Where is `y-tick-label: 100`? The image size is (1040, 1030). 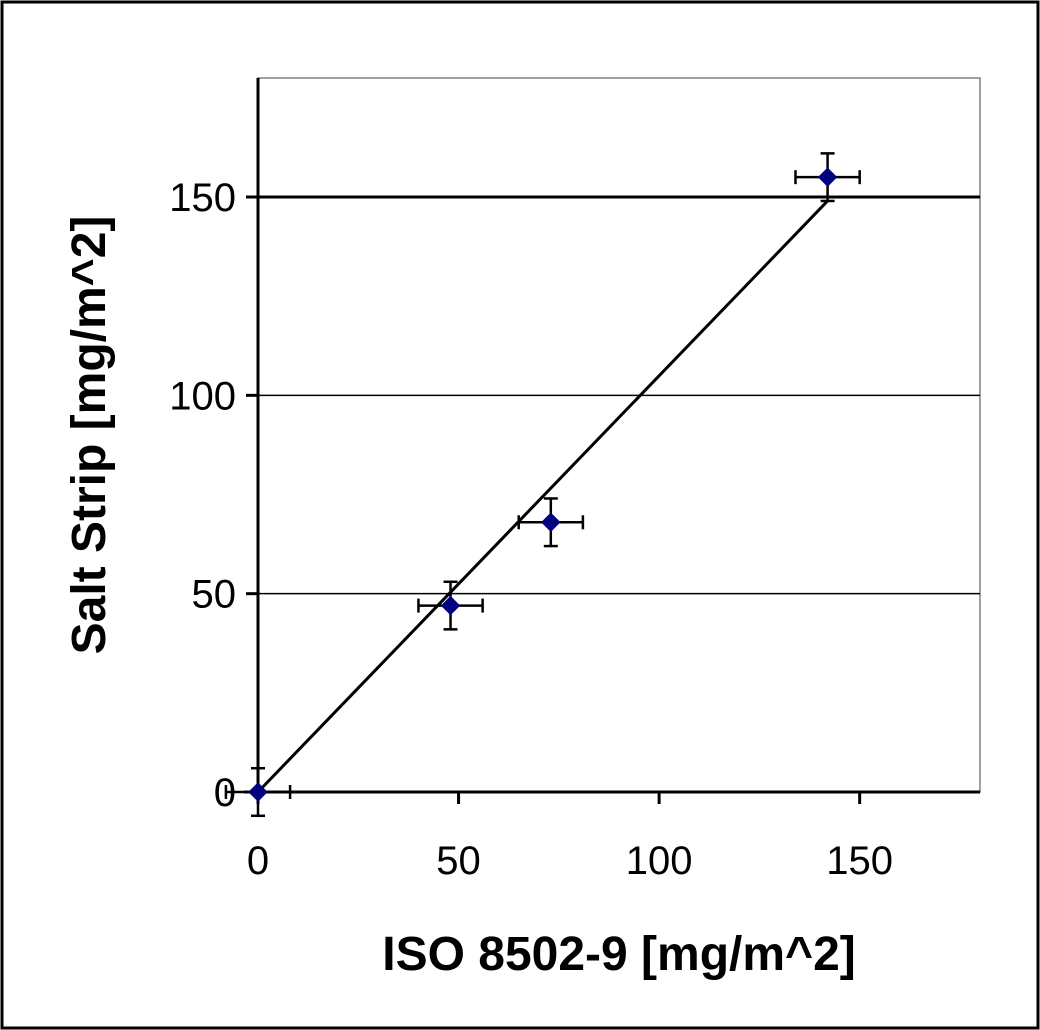
y-tick-label: 100 is located at coordinates (202, 396).